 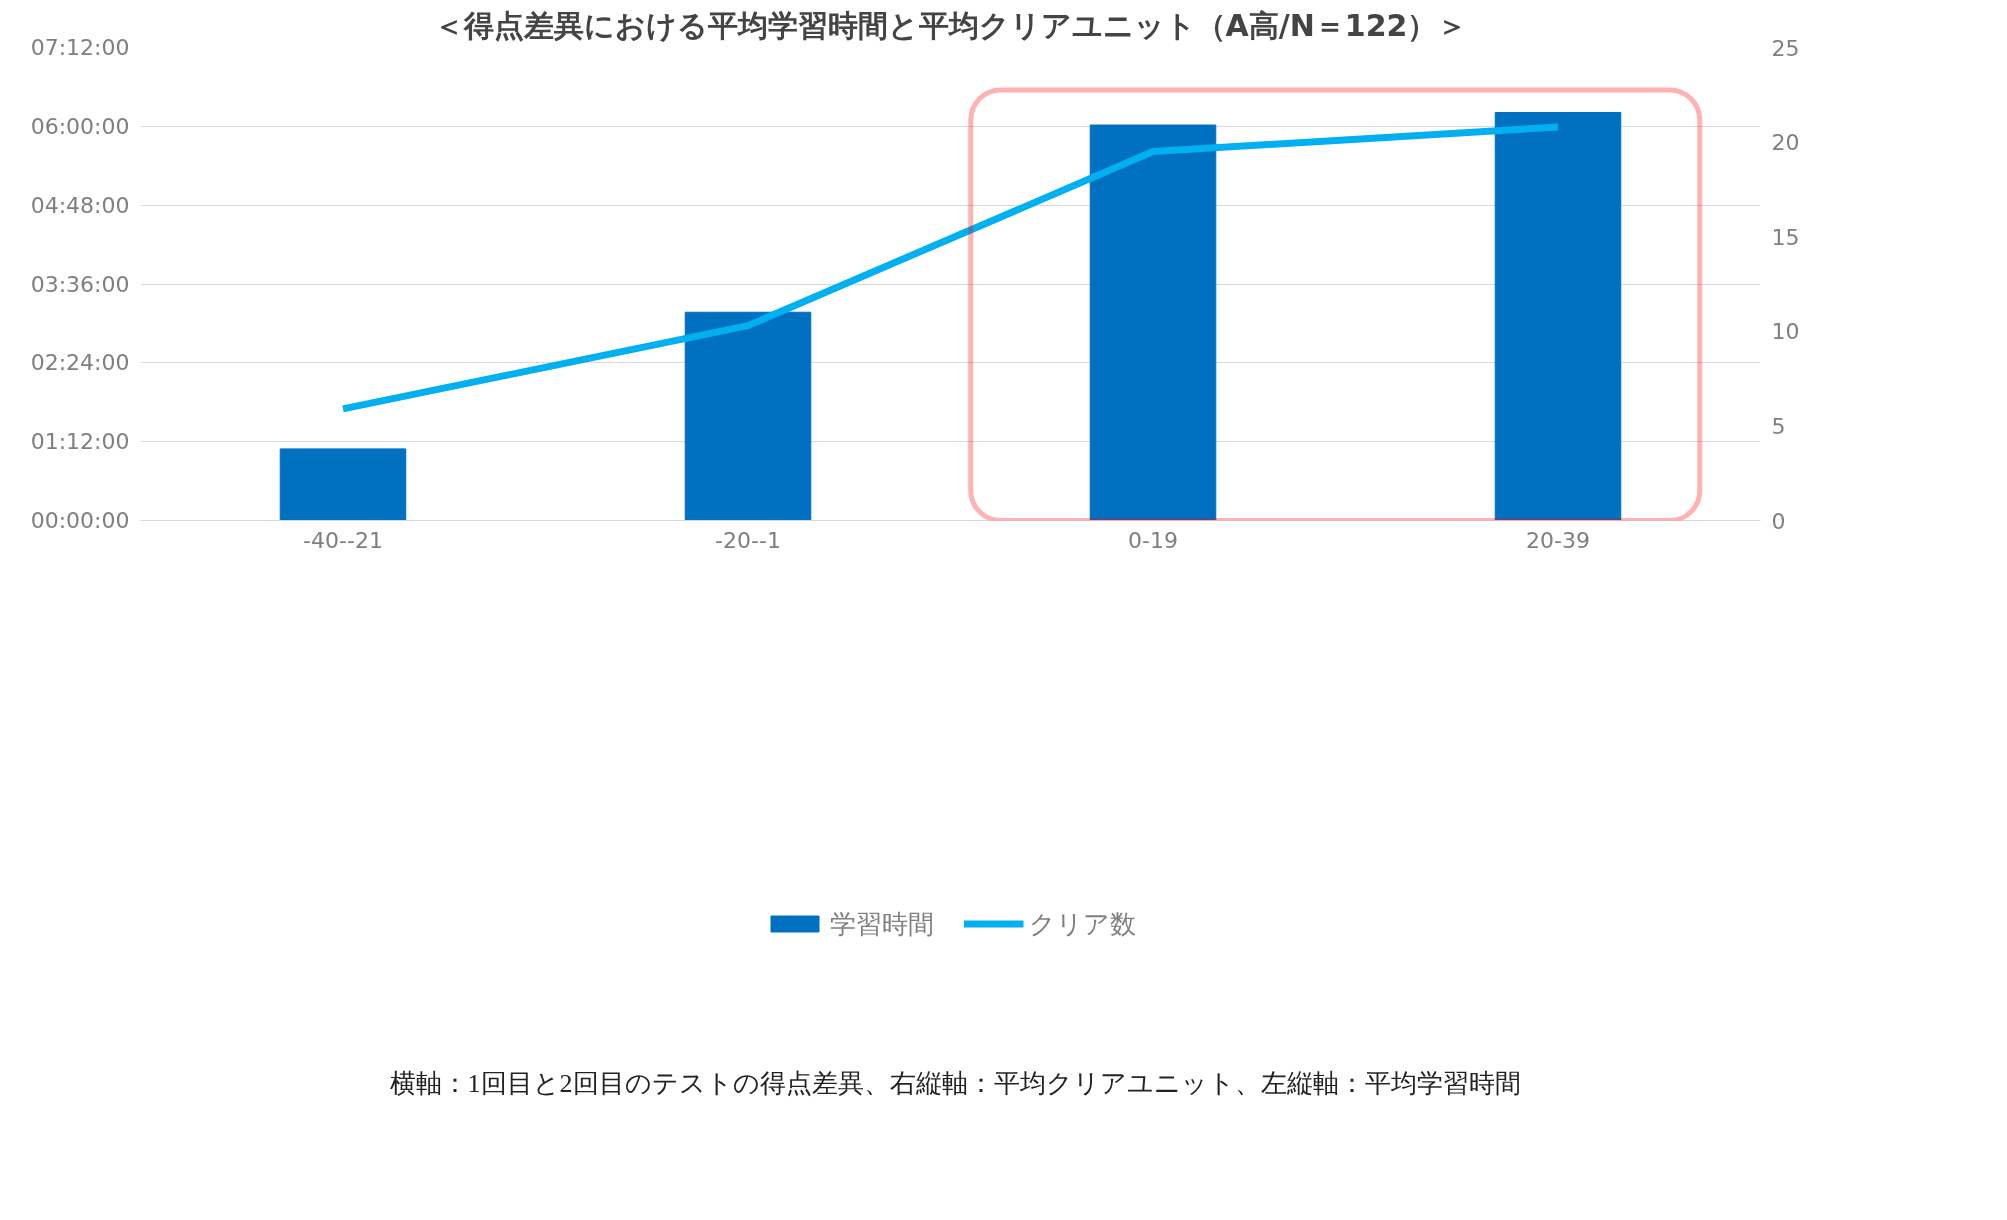 I want to click on y-tick-label: 02:24:00, so click(x=80, y=363).